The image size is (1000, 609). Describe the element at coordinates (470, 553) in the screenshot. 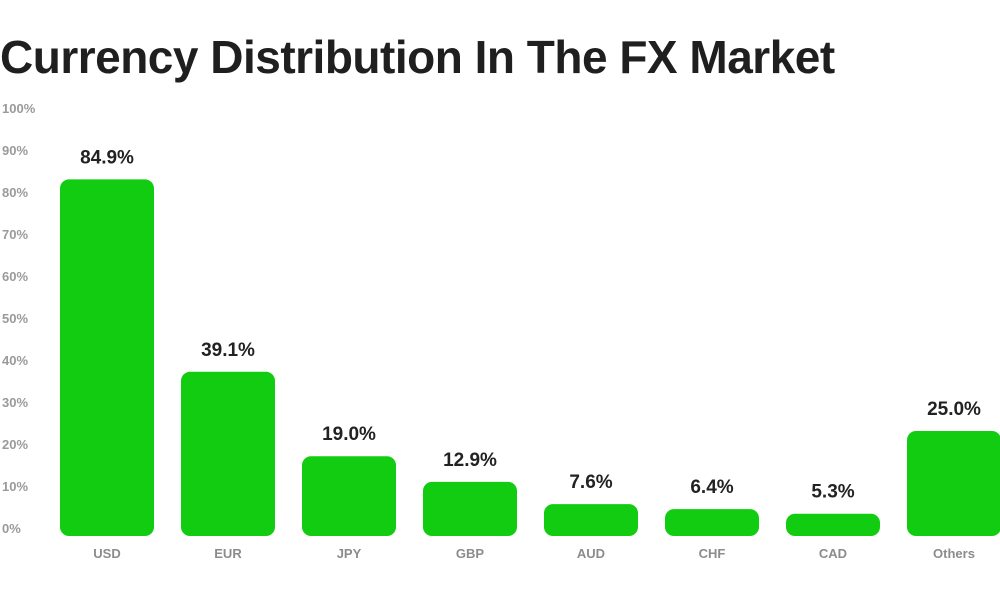

I see `category-label-gbp: GBP` at that location.